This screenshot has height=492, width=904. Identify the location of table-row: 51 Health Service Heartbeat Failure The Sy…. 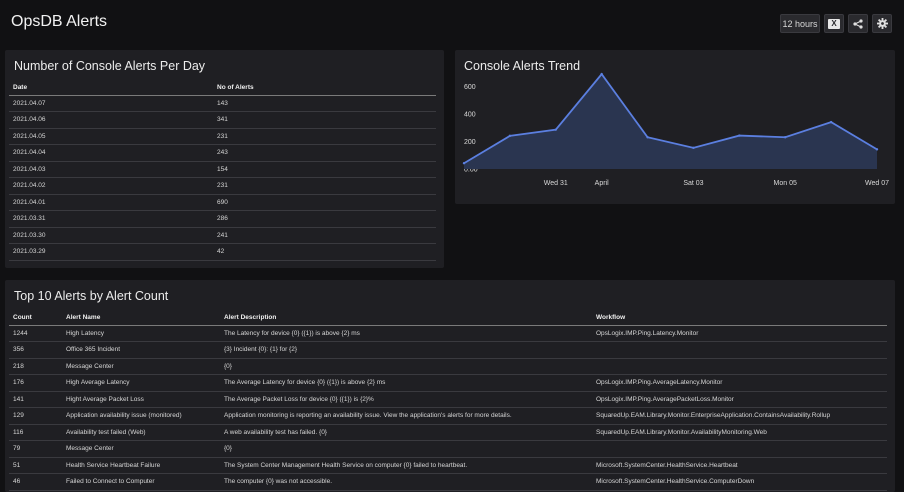
(448, 465).